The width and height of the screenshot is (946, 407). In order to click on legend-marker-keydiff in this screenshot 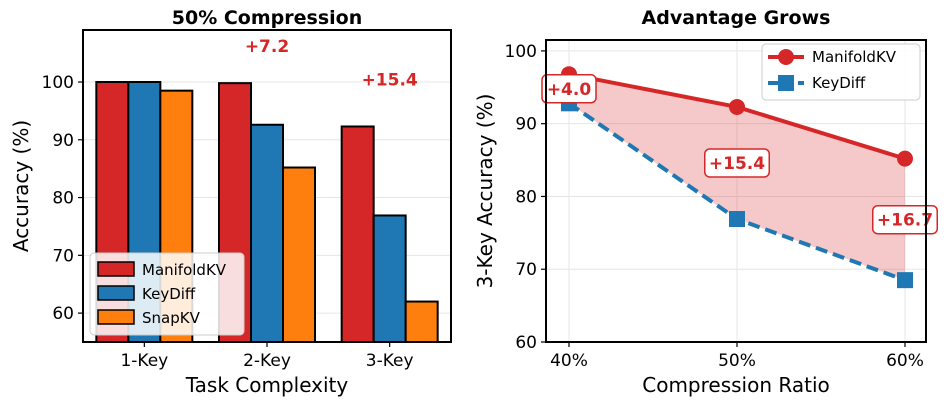, I will do `click(786, 83)`.